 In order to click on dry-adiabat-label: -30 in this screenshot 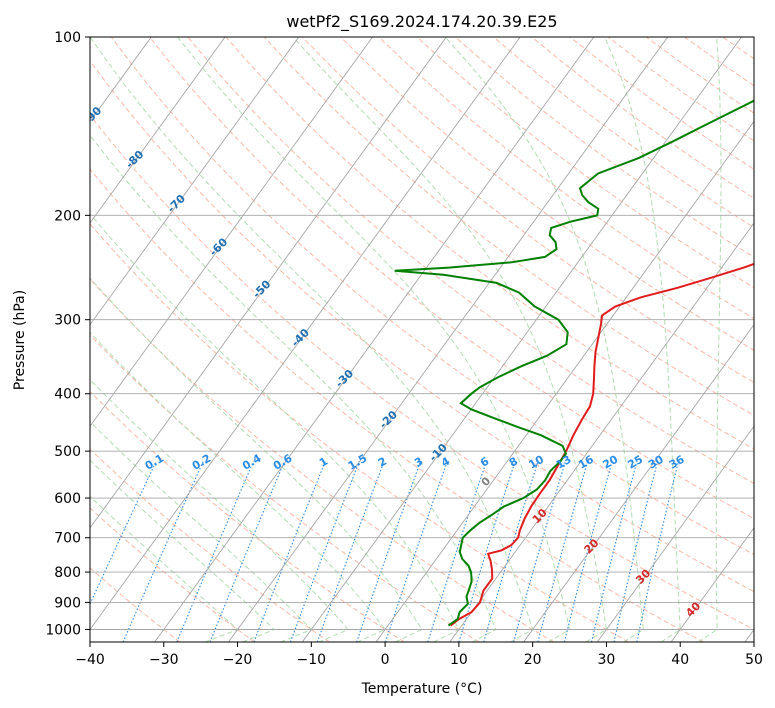, I will do `click(344, 378)`.